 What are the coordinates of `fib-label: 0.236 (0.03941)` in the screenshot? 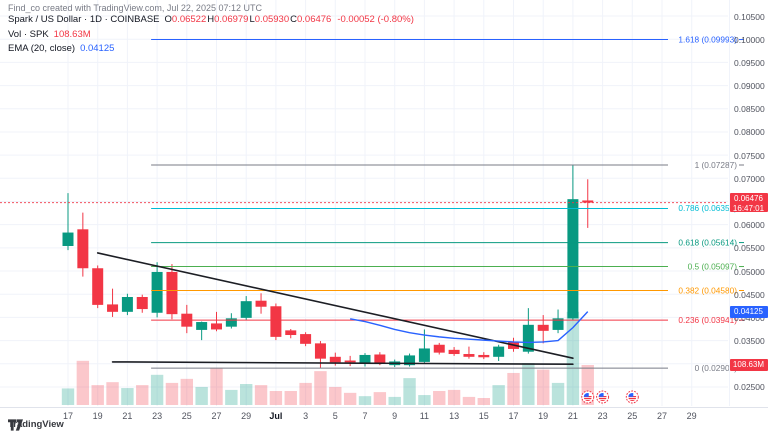 It's located at (707, 320).